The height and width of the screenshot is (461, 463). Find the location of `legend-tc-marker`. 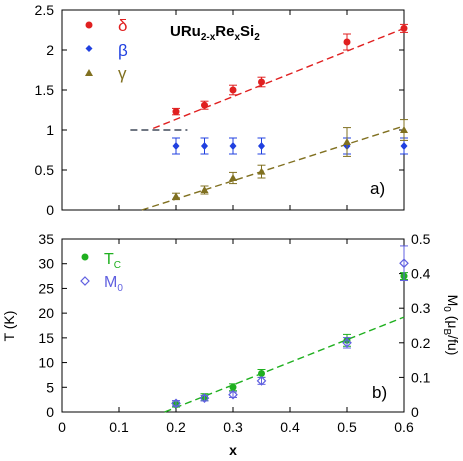

legend-tc-marker is located at coordinates (85, 257).